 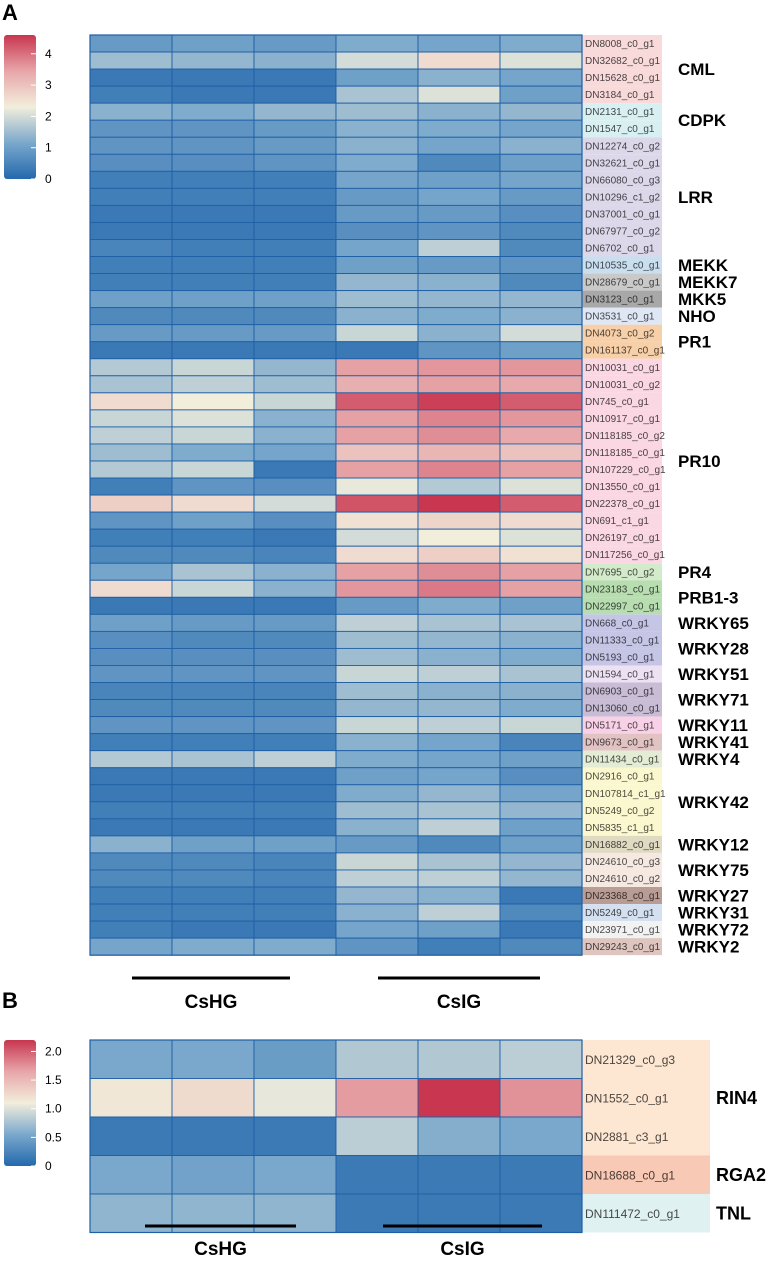 I want to click on heatmap-border, so click(x=336, y=1136).